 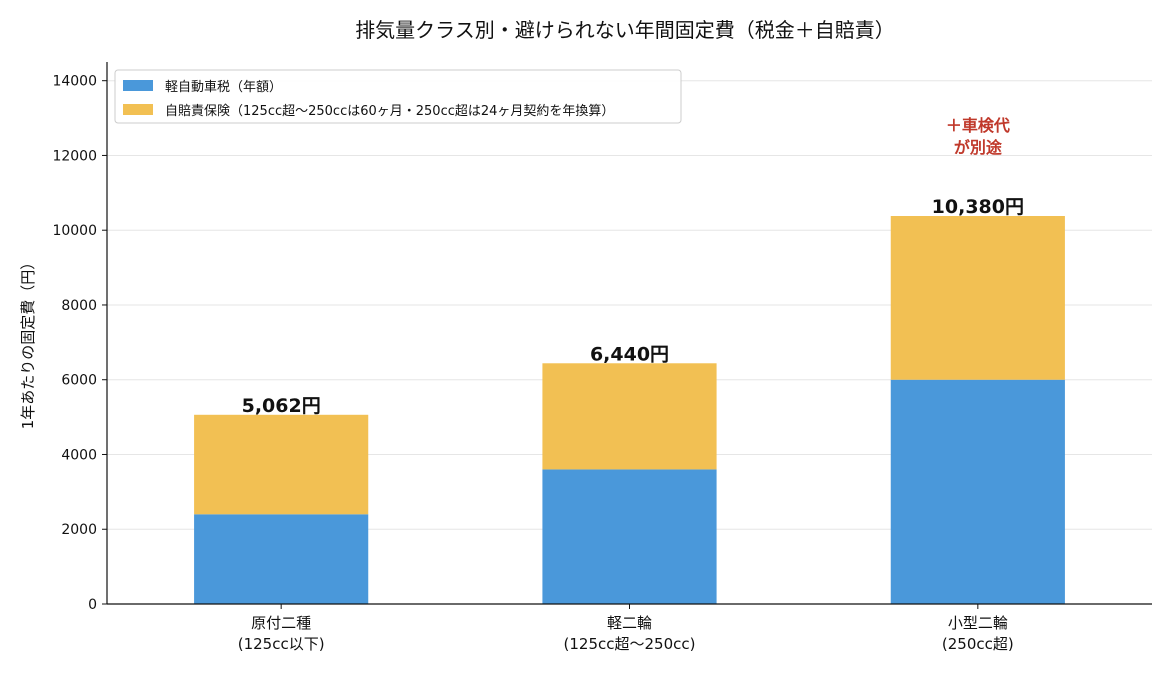 I want to click on total-label: 10,380円, so click(x=978, y=207).